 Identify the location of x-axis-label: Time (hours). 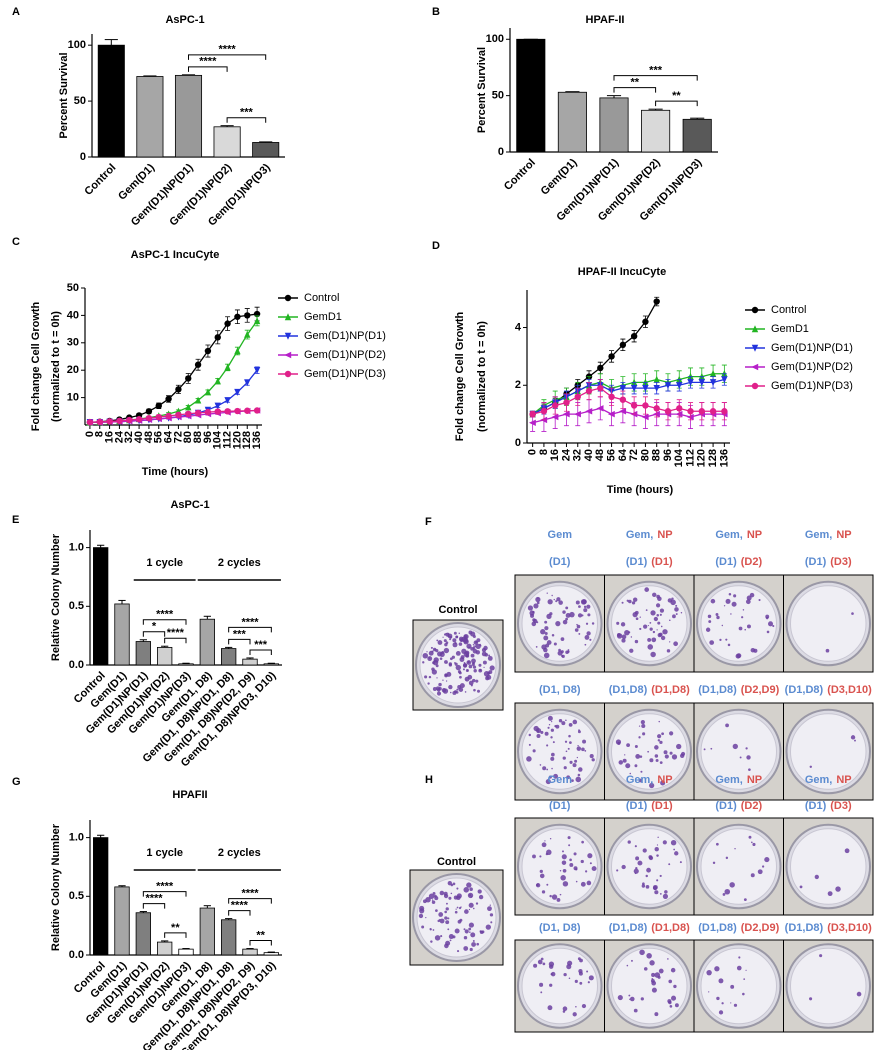
(175, 472).